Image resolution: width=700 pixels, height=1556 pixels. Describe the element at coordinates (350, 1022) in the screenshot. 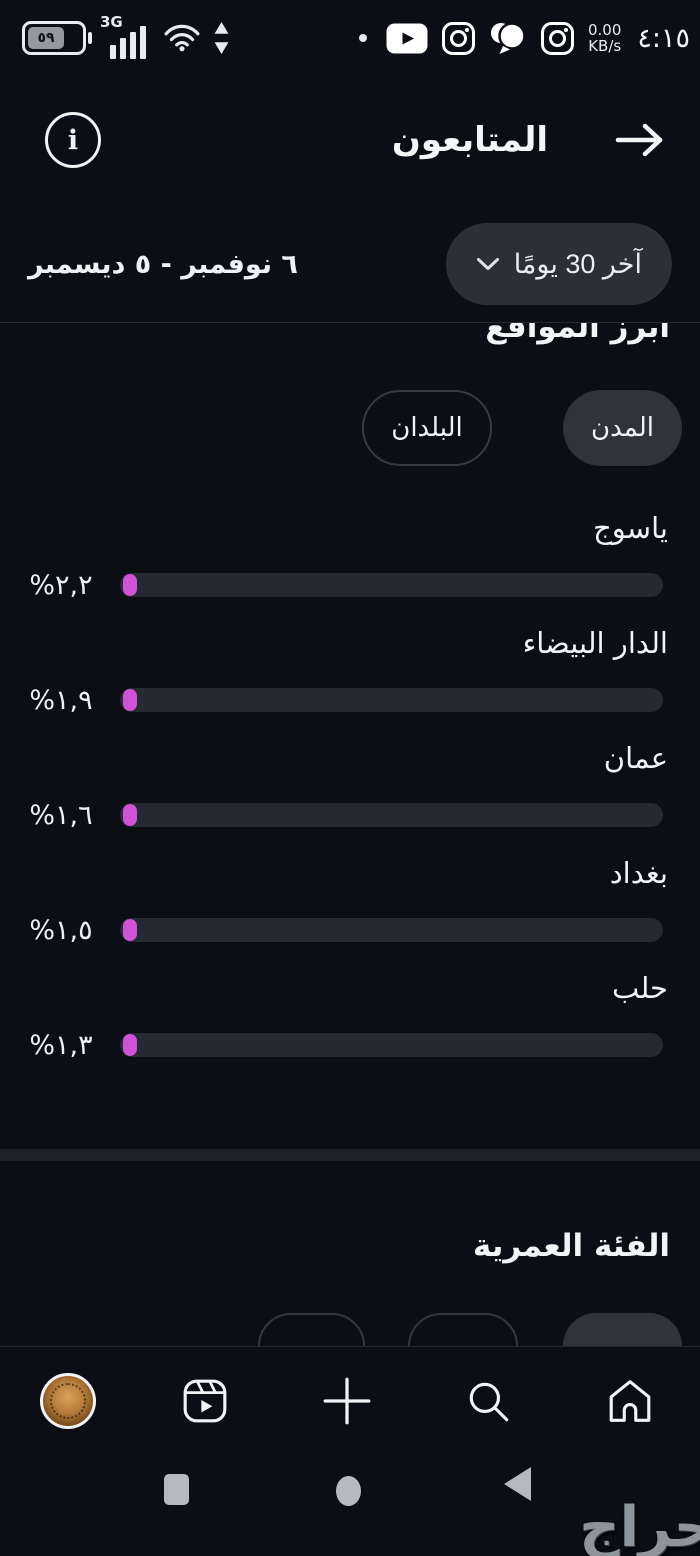

I see `city-row: حلب %١,٣` at that location.